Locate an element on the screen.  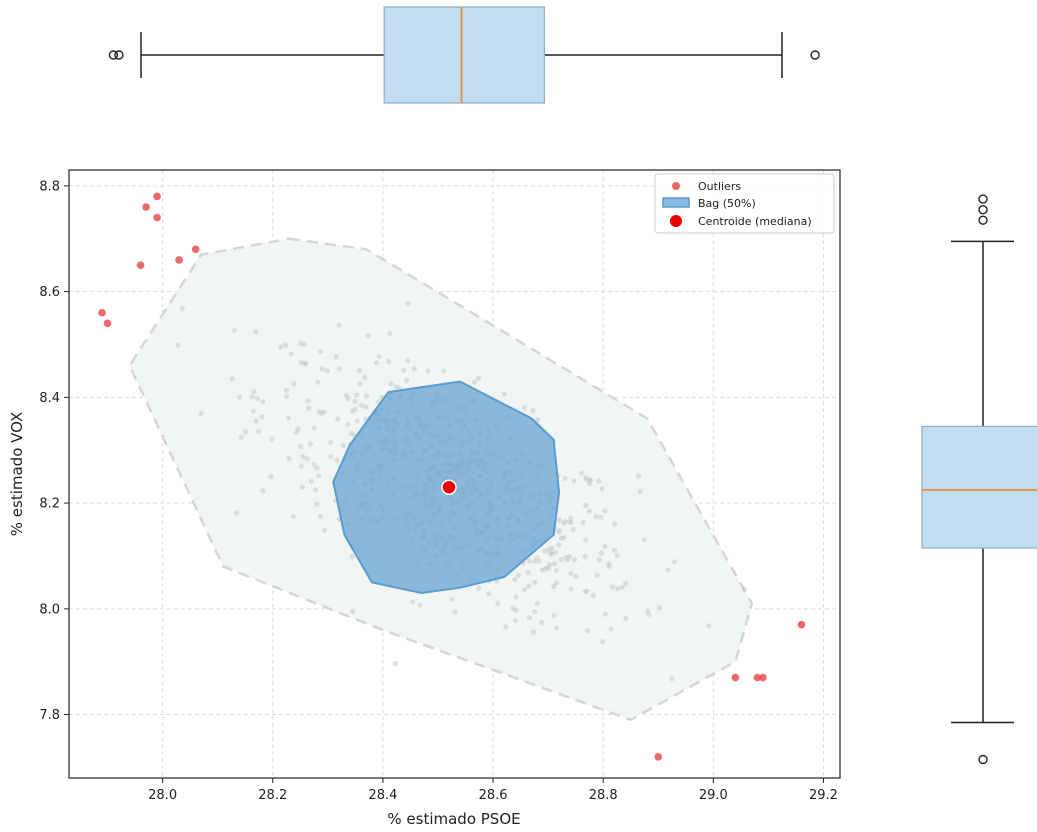
y-tick-label: 8.0 is located at coordinates (49, 609).